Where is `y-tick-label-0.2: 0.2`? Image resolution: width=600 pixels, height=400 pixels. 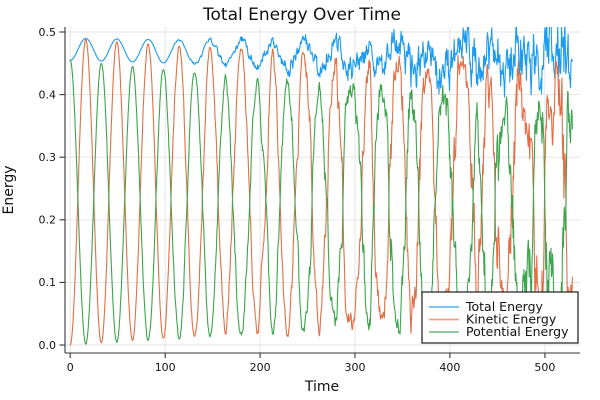
y-tick-label-0.2: 0.2 is located at coordinates (48, 220).